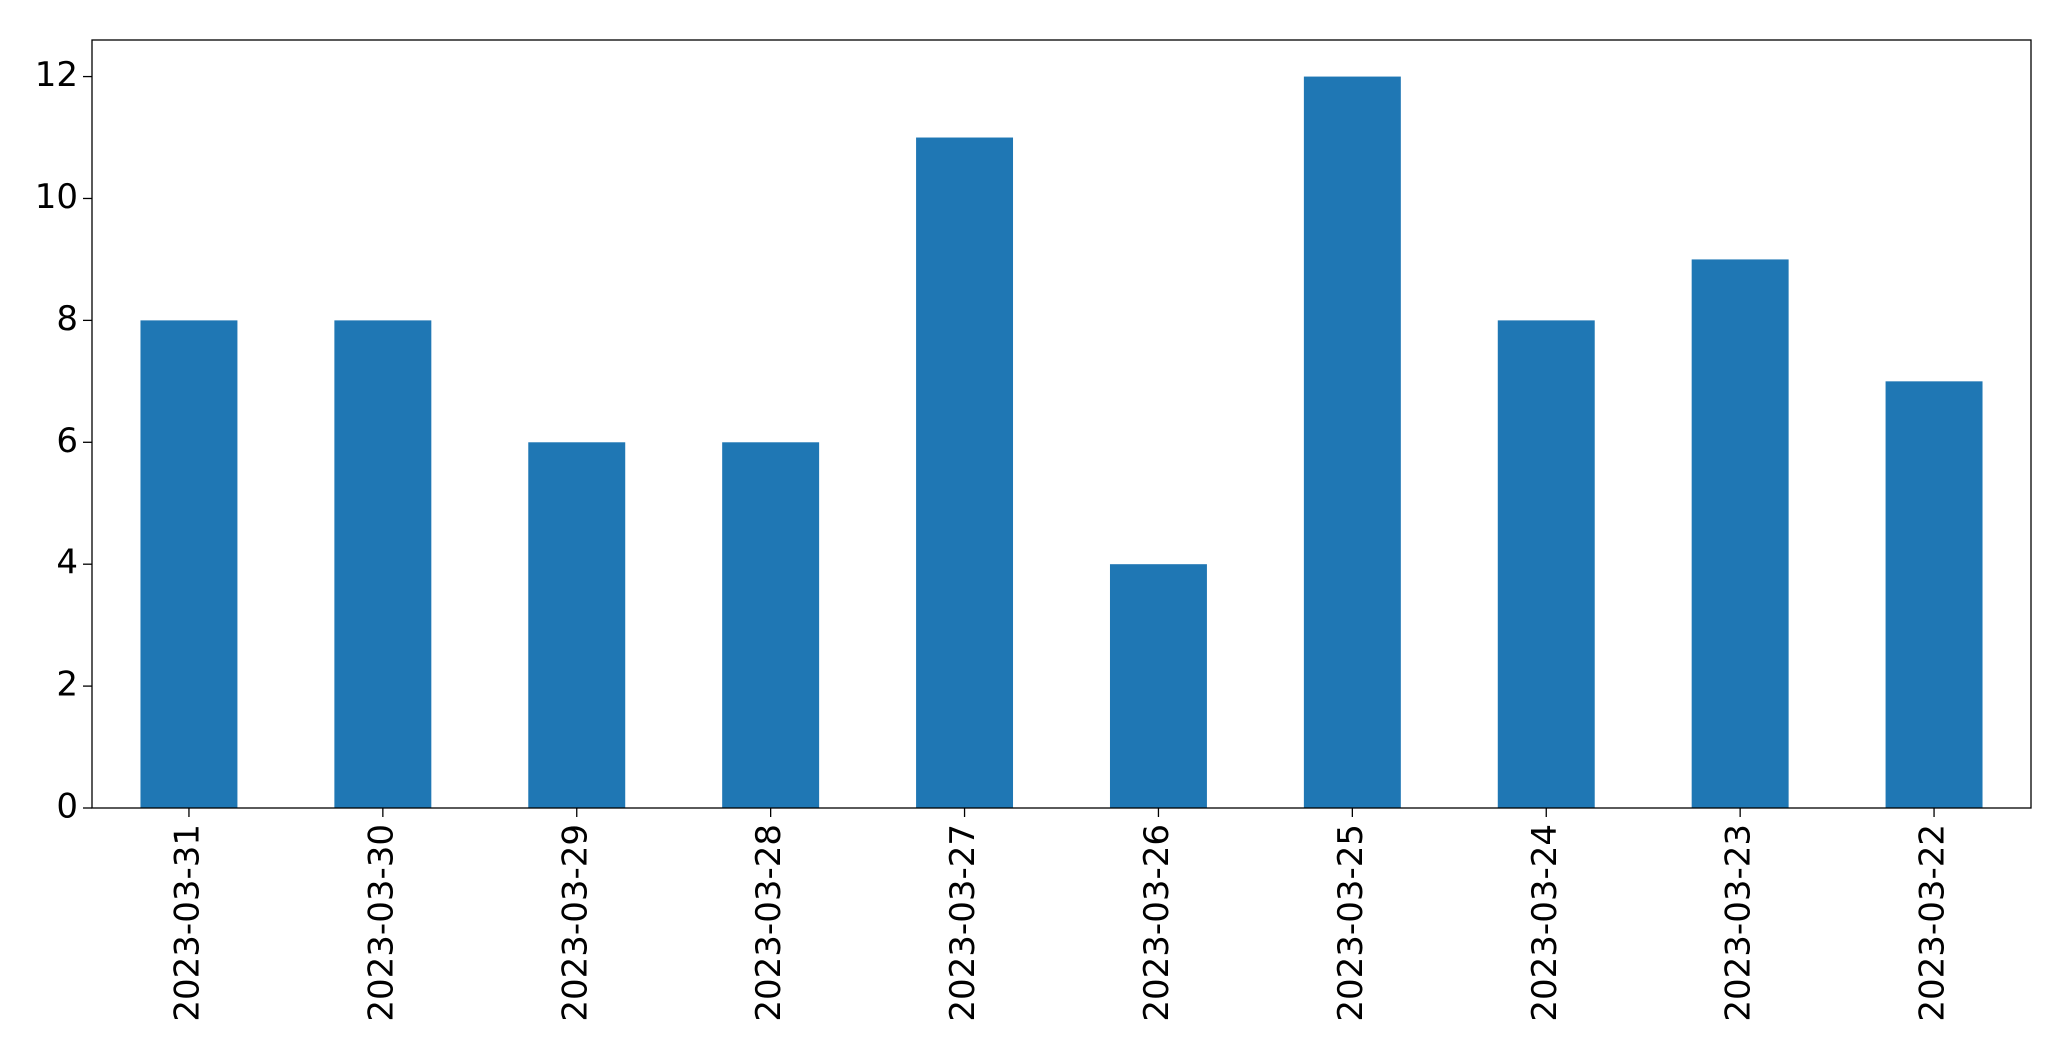 This screenshot has height=1061, width=2071. What do you see at coordinates (1157, 923) in the screenshot?
I see `x-tick-label: 2023-03-26` at bounding box center [1157, 923].